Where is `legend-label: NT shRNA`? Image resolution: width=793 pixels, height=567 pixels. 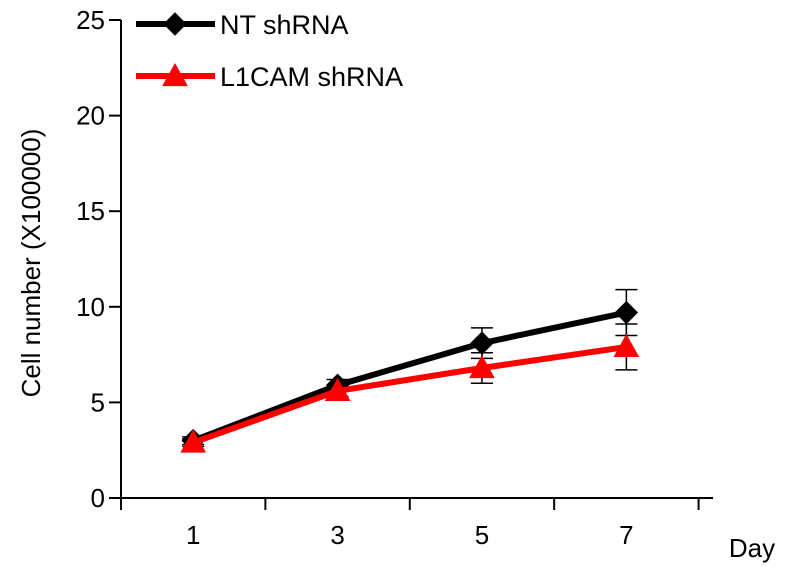 legend-label: NT shRNA is located at coordinates (284, 25).